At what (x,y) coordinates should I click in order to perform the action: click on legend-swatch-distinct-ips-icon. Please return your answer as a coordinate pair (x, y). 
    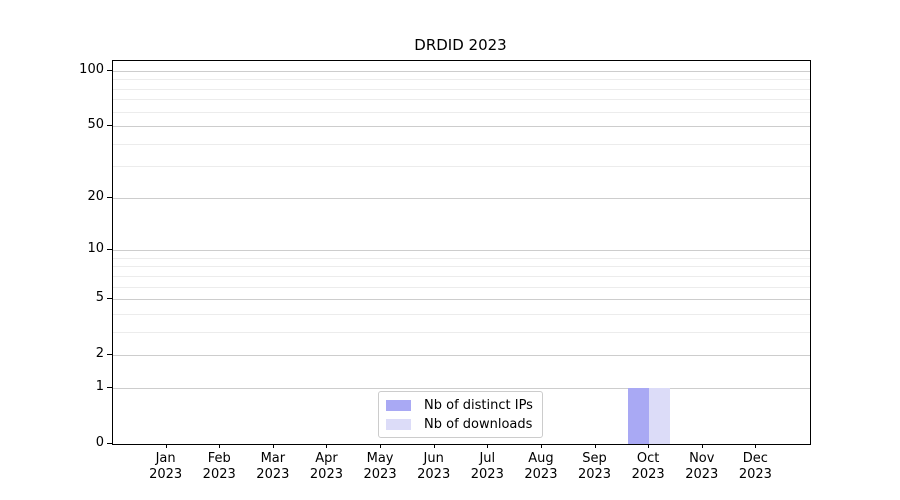
    Looking at the image, I should click on (398, 405).